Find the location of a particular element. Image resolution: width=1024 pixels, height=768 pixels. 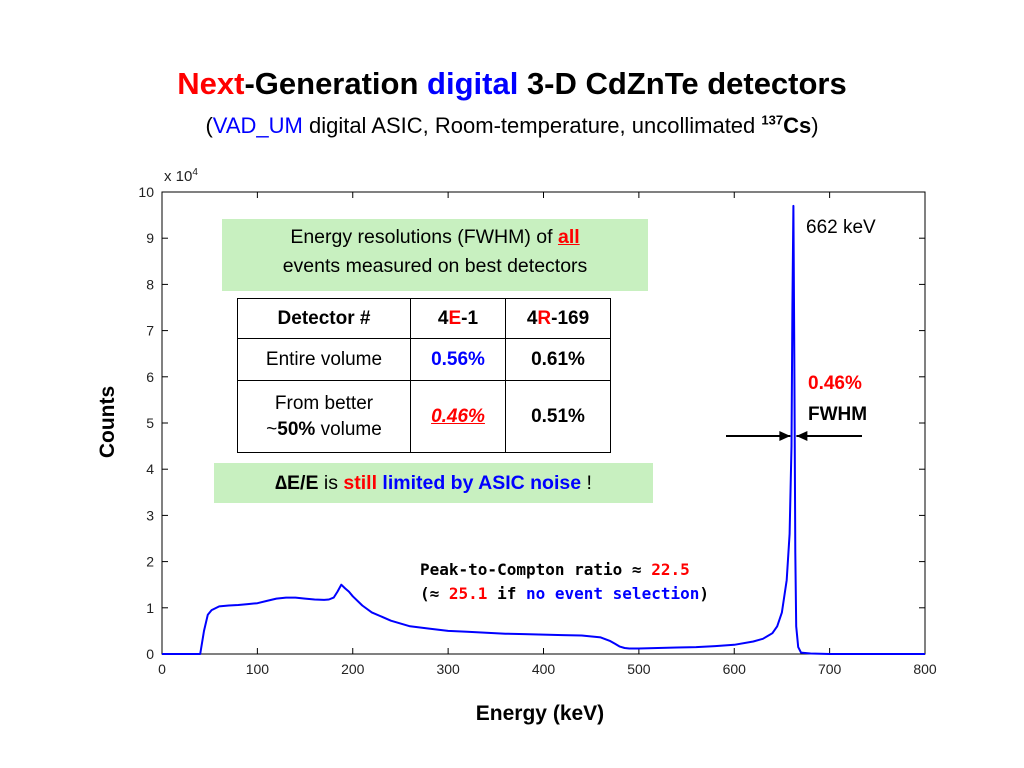

y-multiplier-label: x 10 is located at coordinates (178, 176).